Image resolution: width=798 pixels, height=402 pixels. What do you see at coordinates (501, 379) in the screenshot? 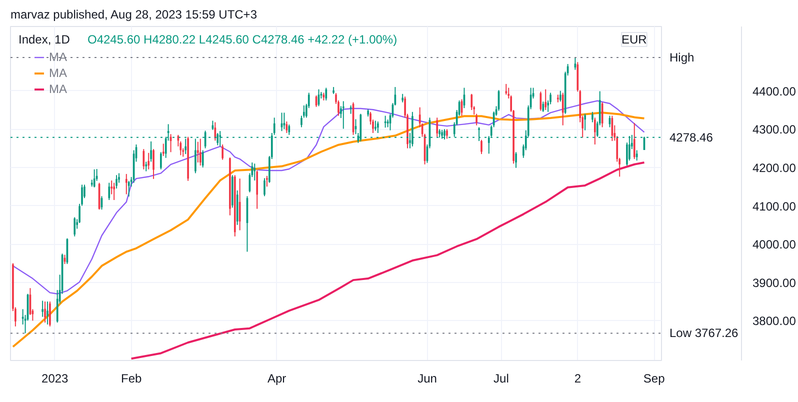
I see `x-tick-label: Jul` at bounding box center [501, 379].